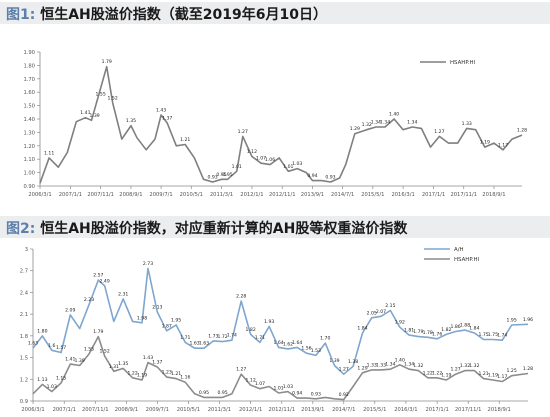  I want to click on chart1-y-tick-label: 1.00, so click(29, 174).